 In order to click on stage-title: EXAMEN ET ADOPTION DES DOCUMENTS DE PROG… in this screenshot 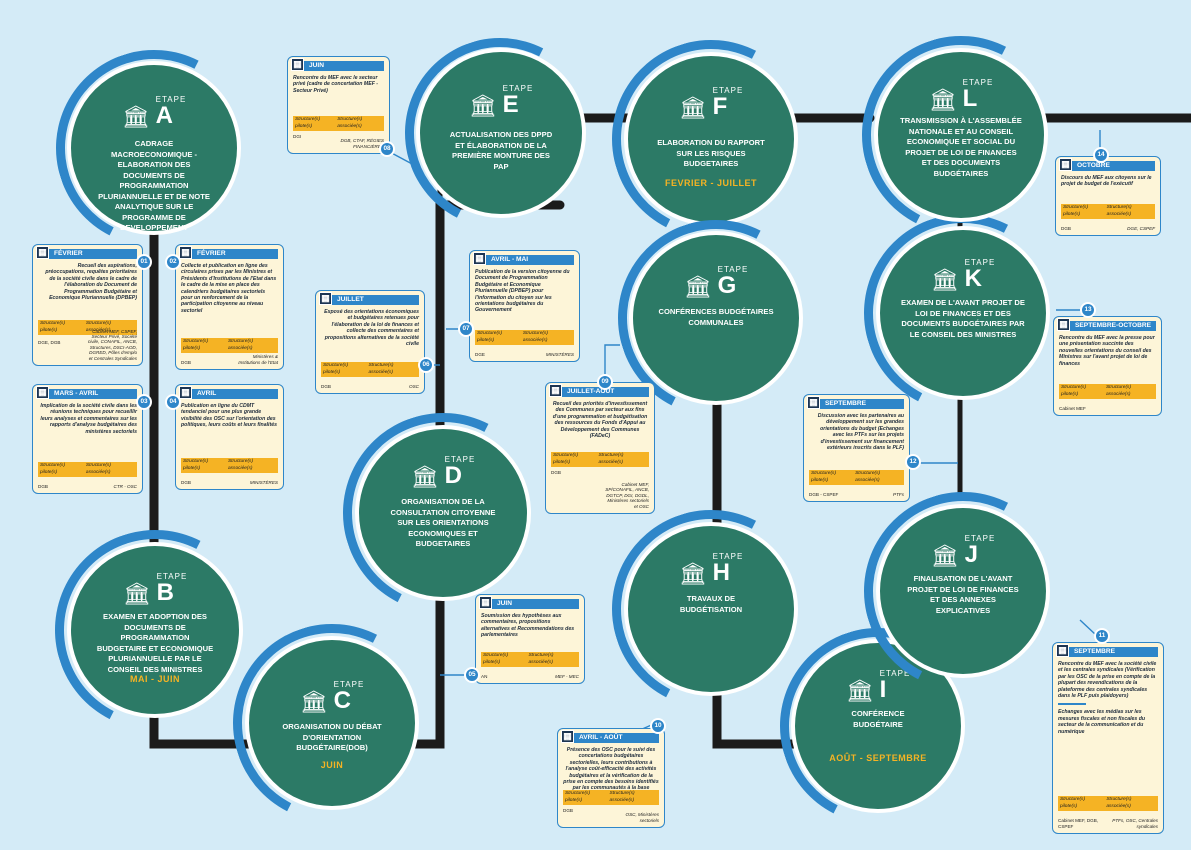, I will do `click(155, 643)`.